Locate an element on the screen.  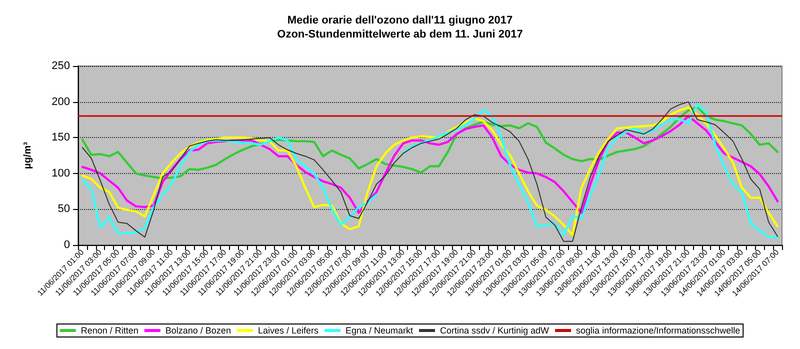
legend-label: Bolzano / Bozen is located at coordinates (198, 331).